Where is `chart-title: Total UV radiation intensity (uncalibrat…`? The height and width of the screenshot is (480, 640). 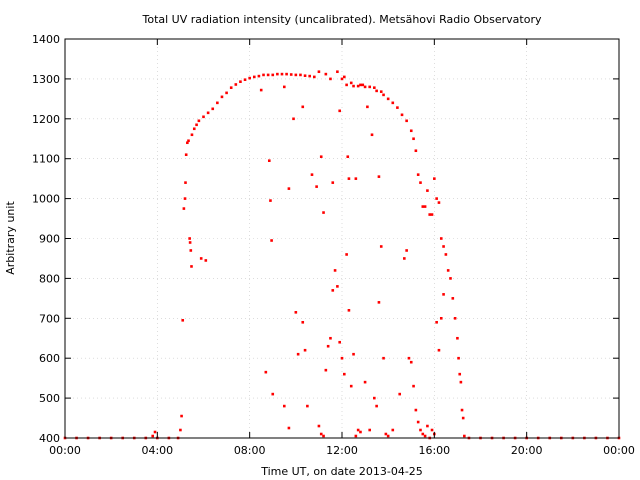 chart-title: Total UV radiation intensity (uncalibrat… is located at coordinates (342, 19).